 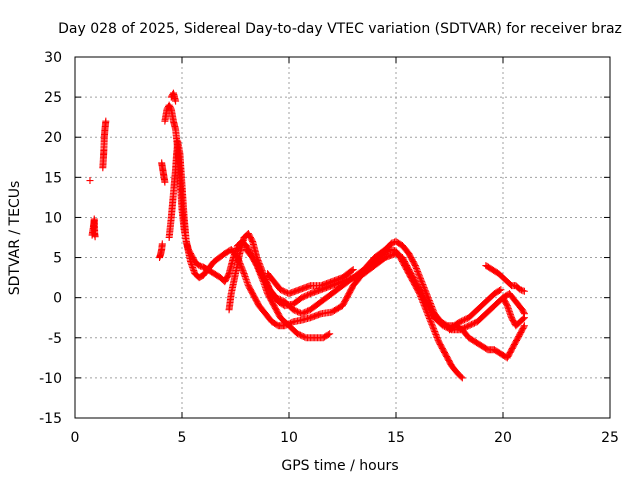 What do you see at coordinates (53, 58) in the screenshot?
I see `y-tick-label: 30` at bounding box center [53, 58].